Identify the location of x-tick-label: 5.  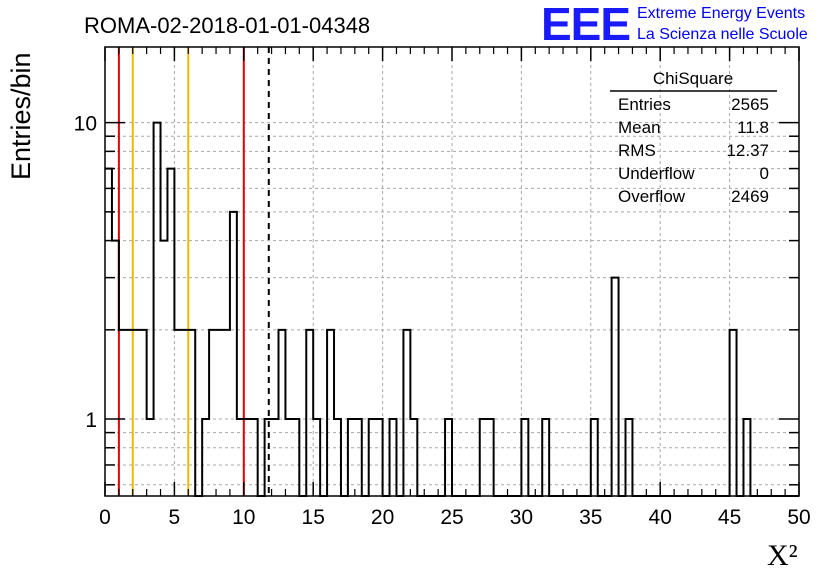
(175, 517).